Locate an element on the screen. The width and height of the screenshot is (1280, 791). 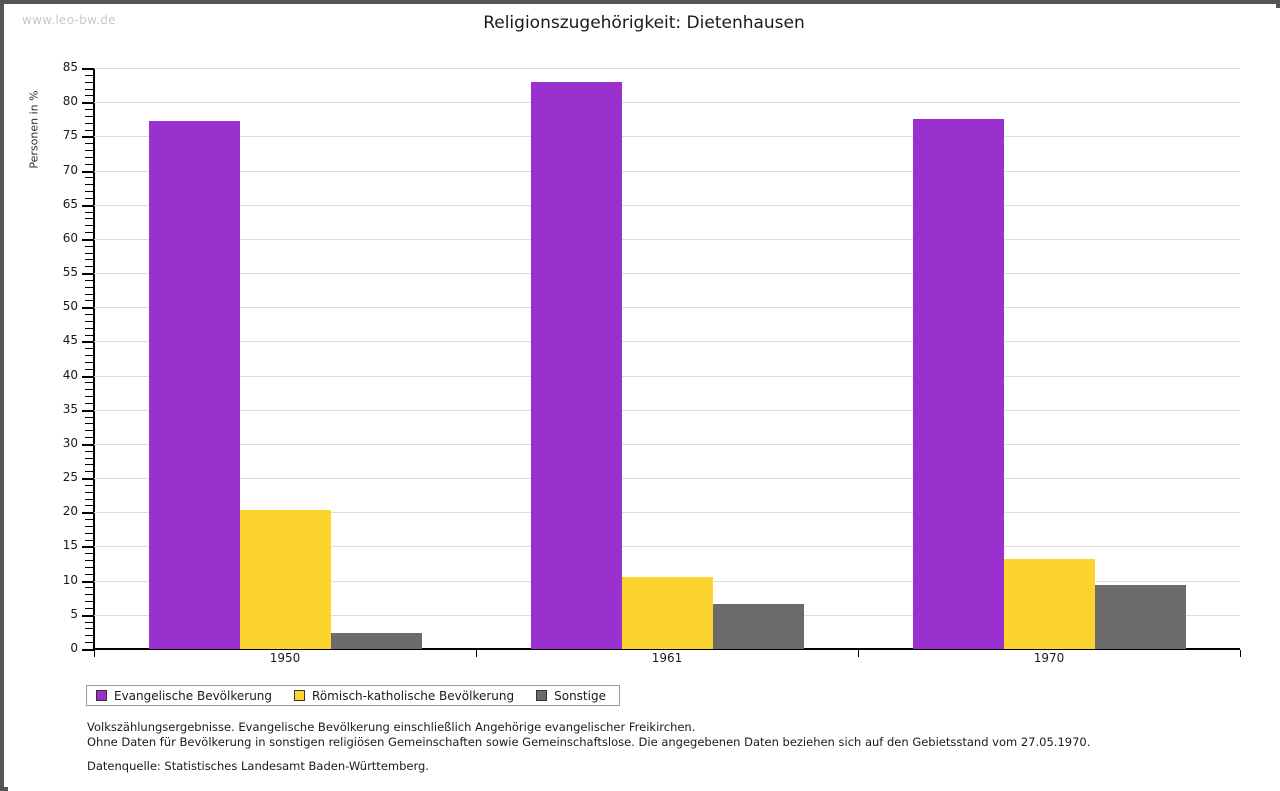
y-axis-tick-label: 75 is located at coordinates (70, 135).